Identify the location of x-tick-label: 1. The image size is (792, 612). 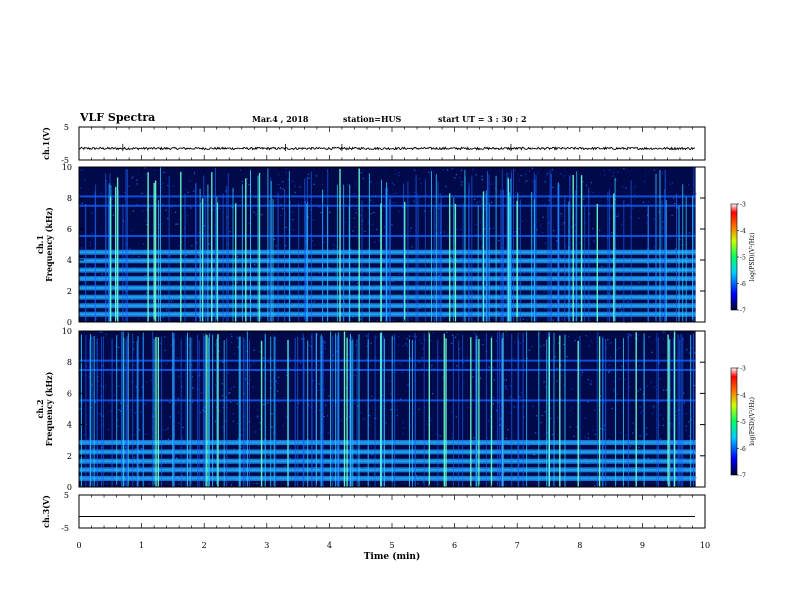
(141, 545).